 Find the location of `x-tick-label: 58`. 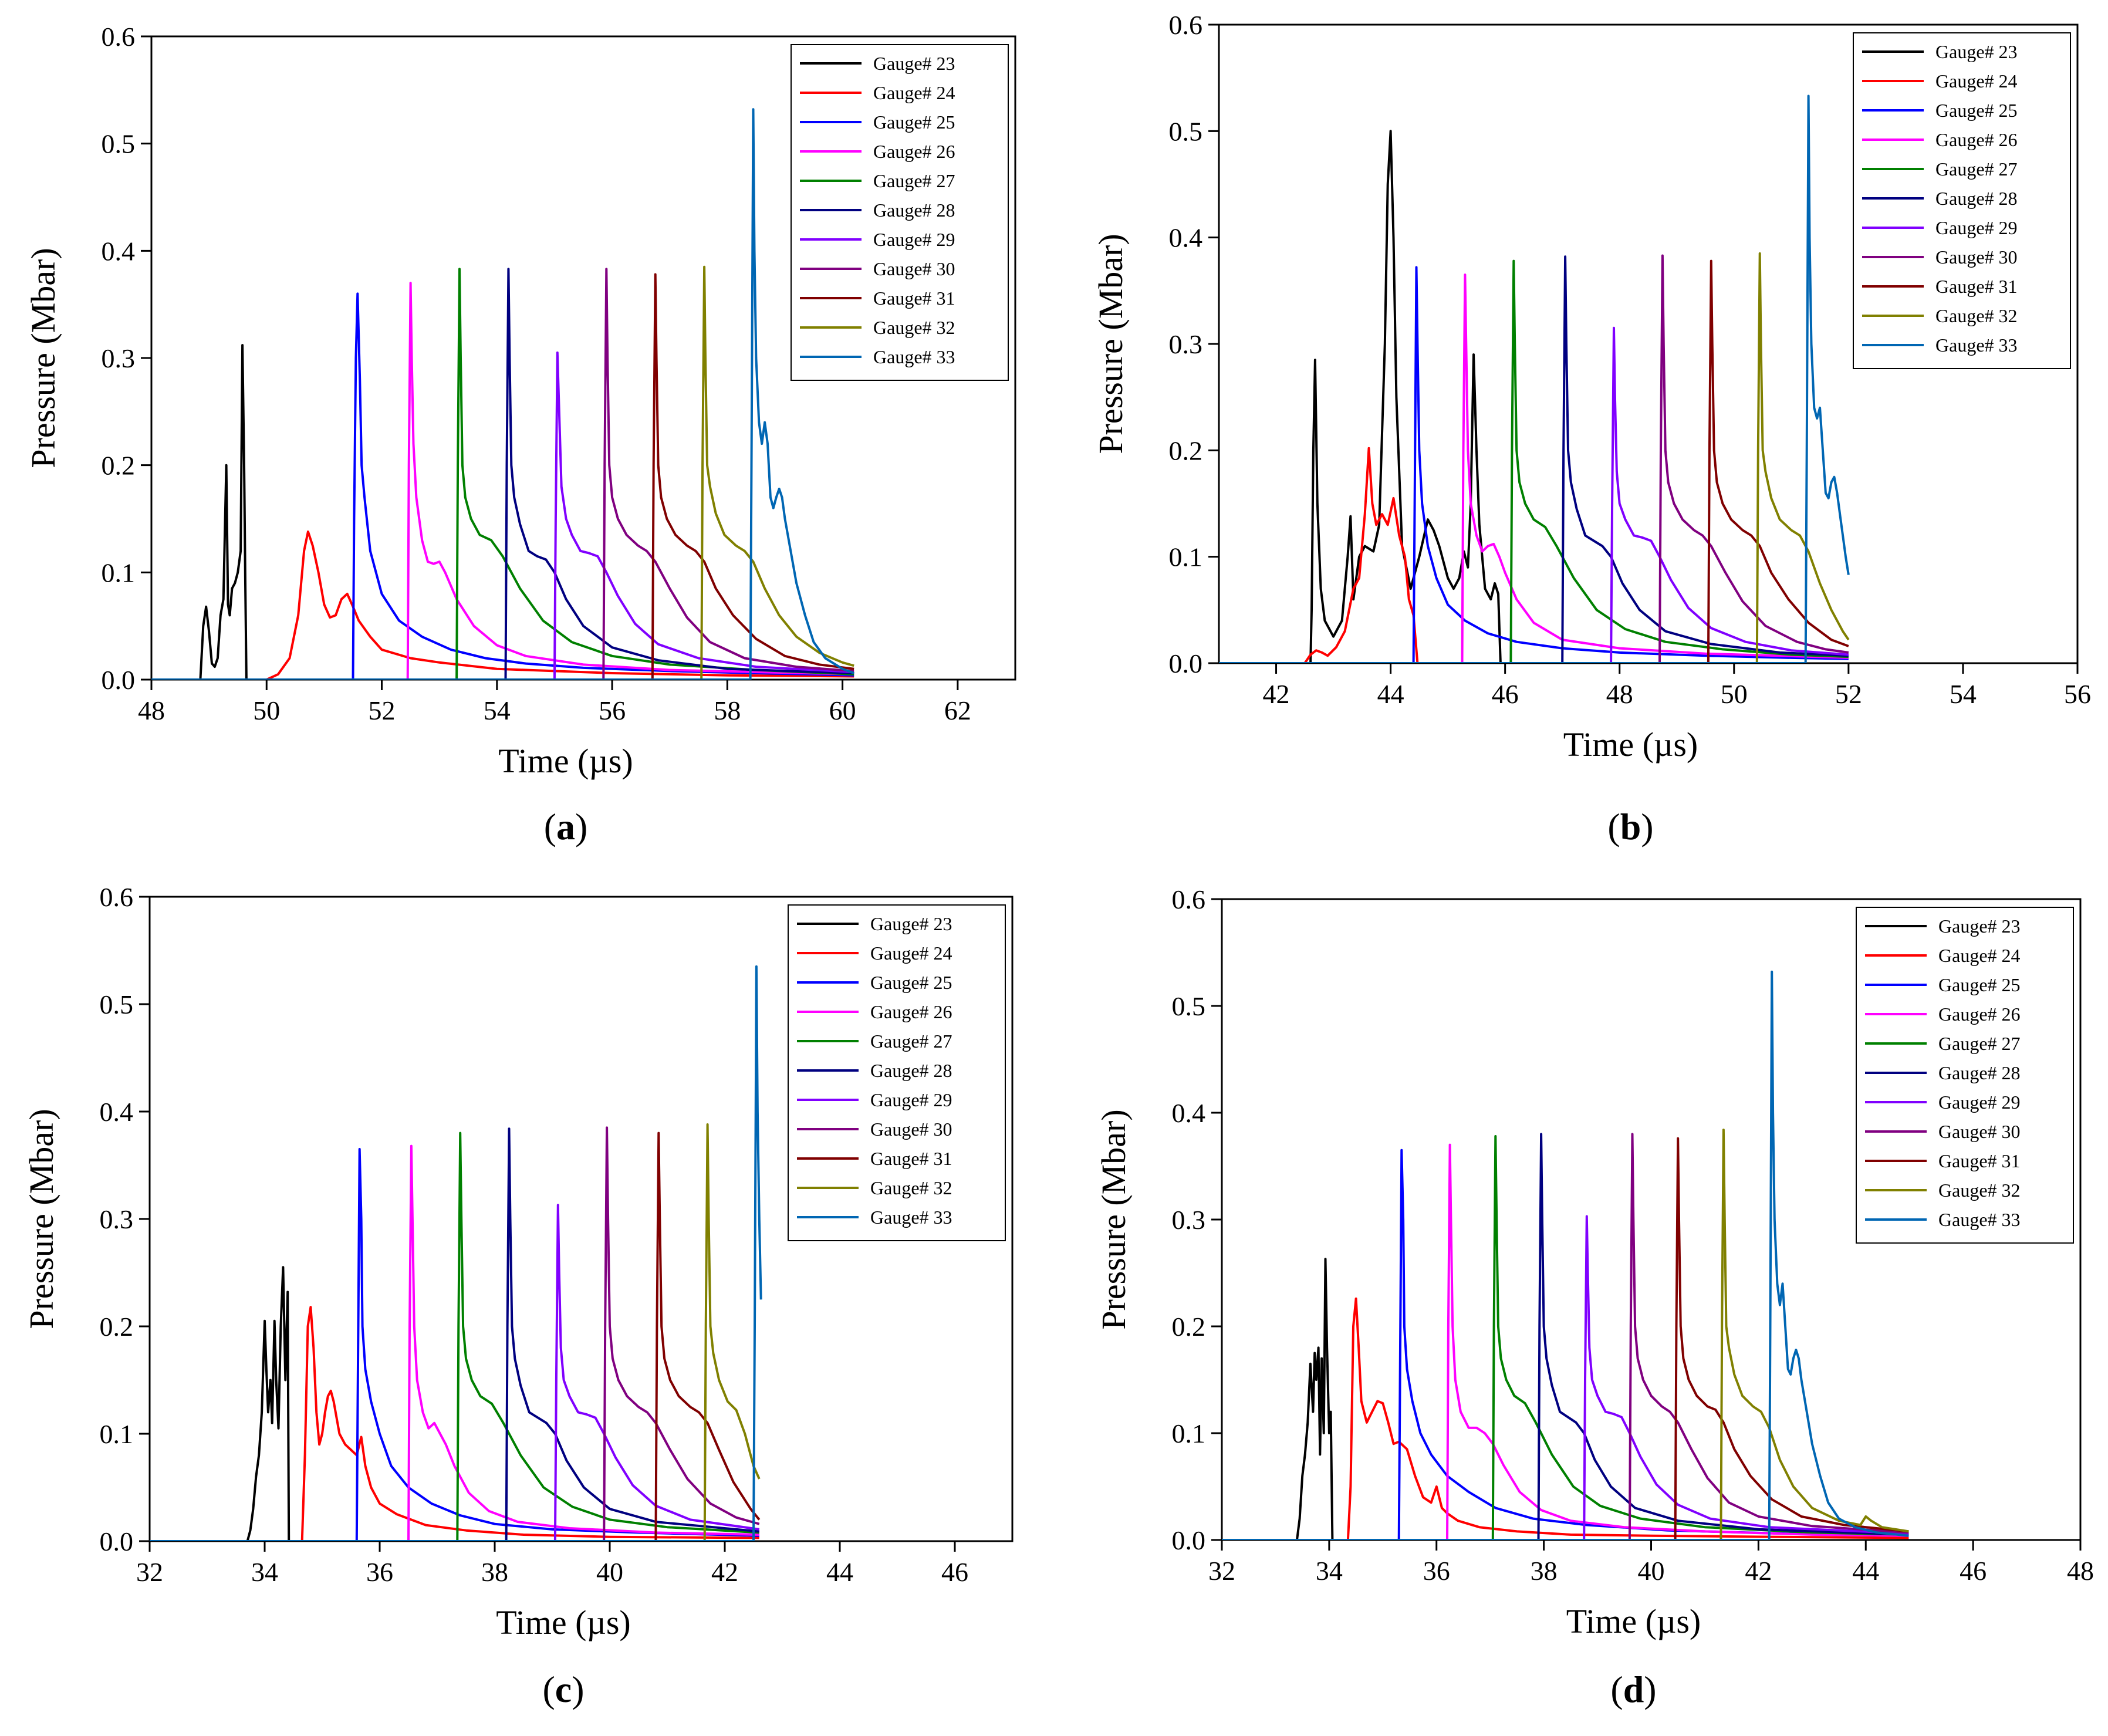

x-tick-label: 58 is located at coordinates (728, 710).